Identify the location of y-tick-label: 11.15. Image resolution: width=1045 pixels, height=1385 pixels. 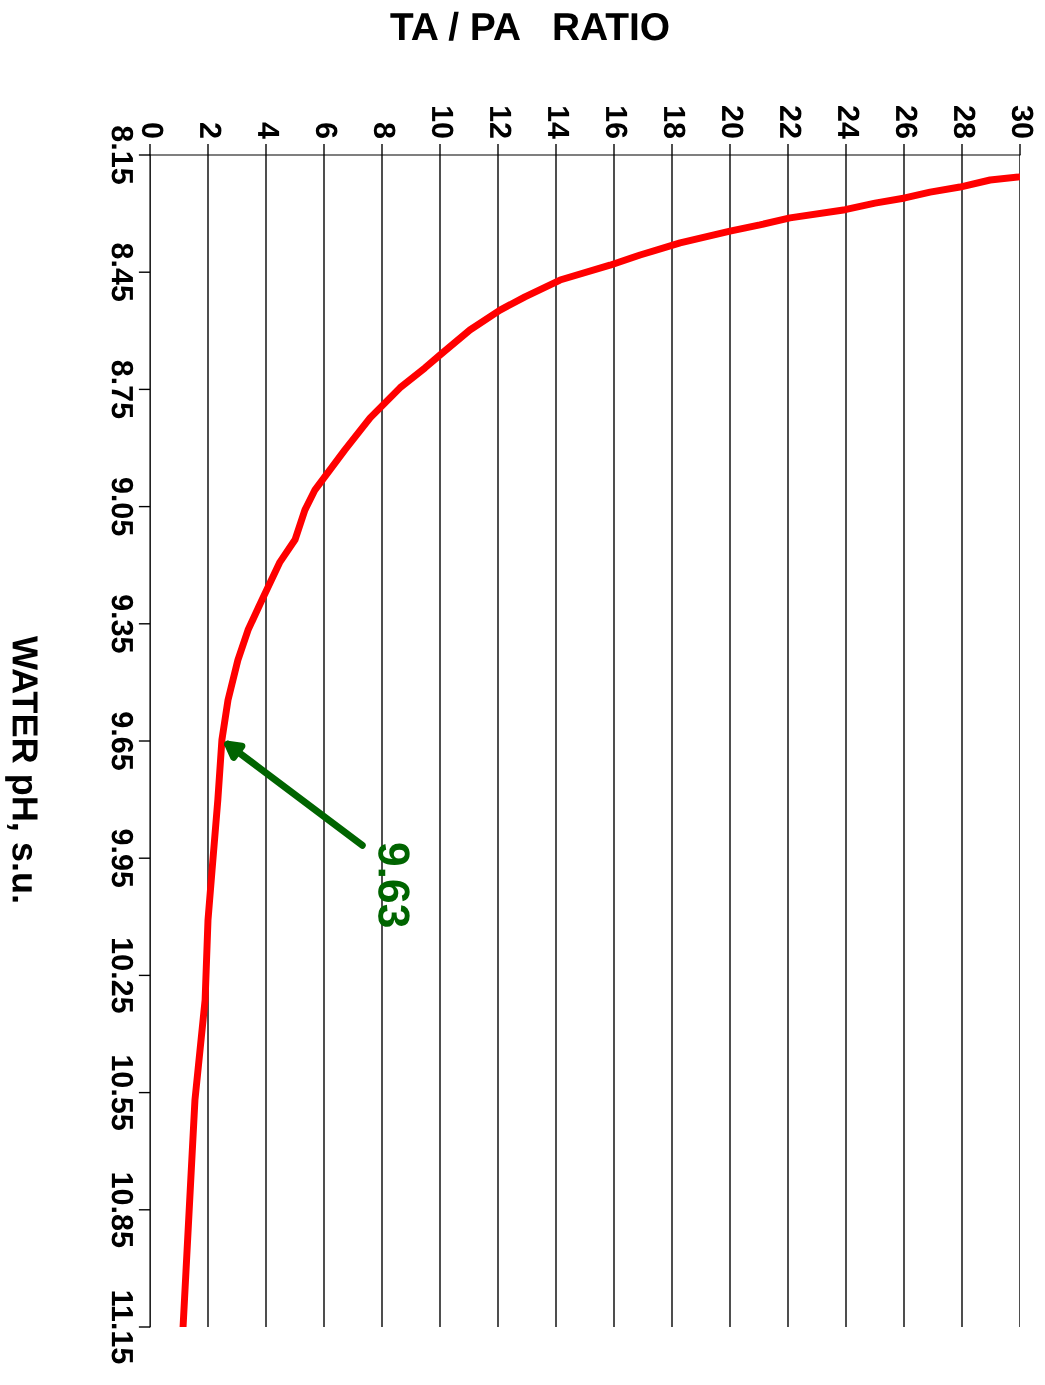
(122, 1327).